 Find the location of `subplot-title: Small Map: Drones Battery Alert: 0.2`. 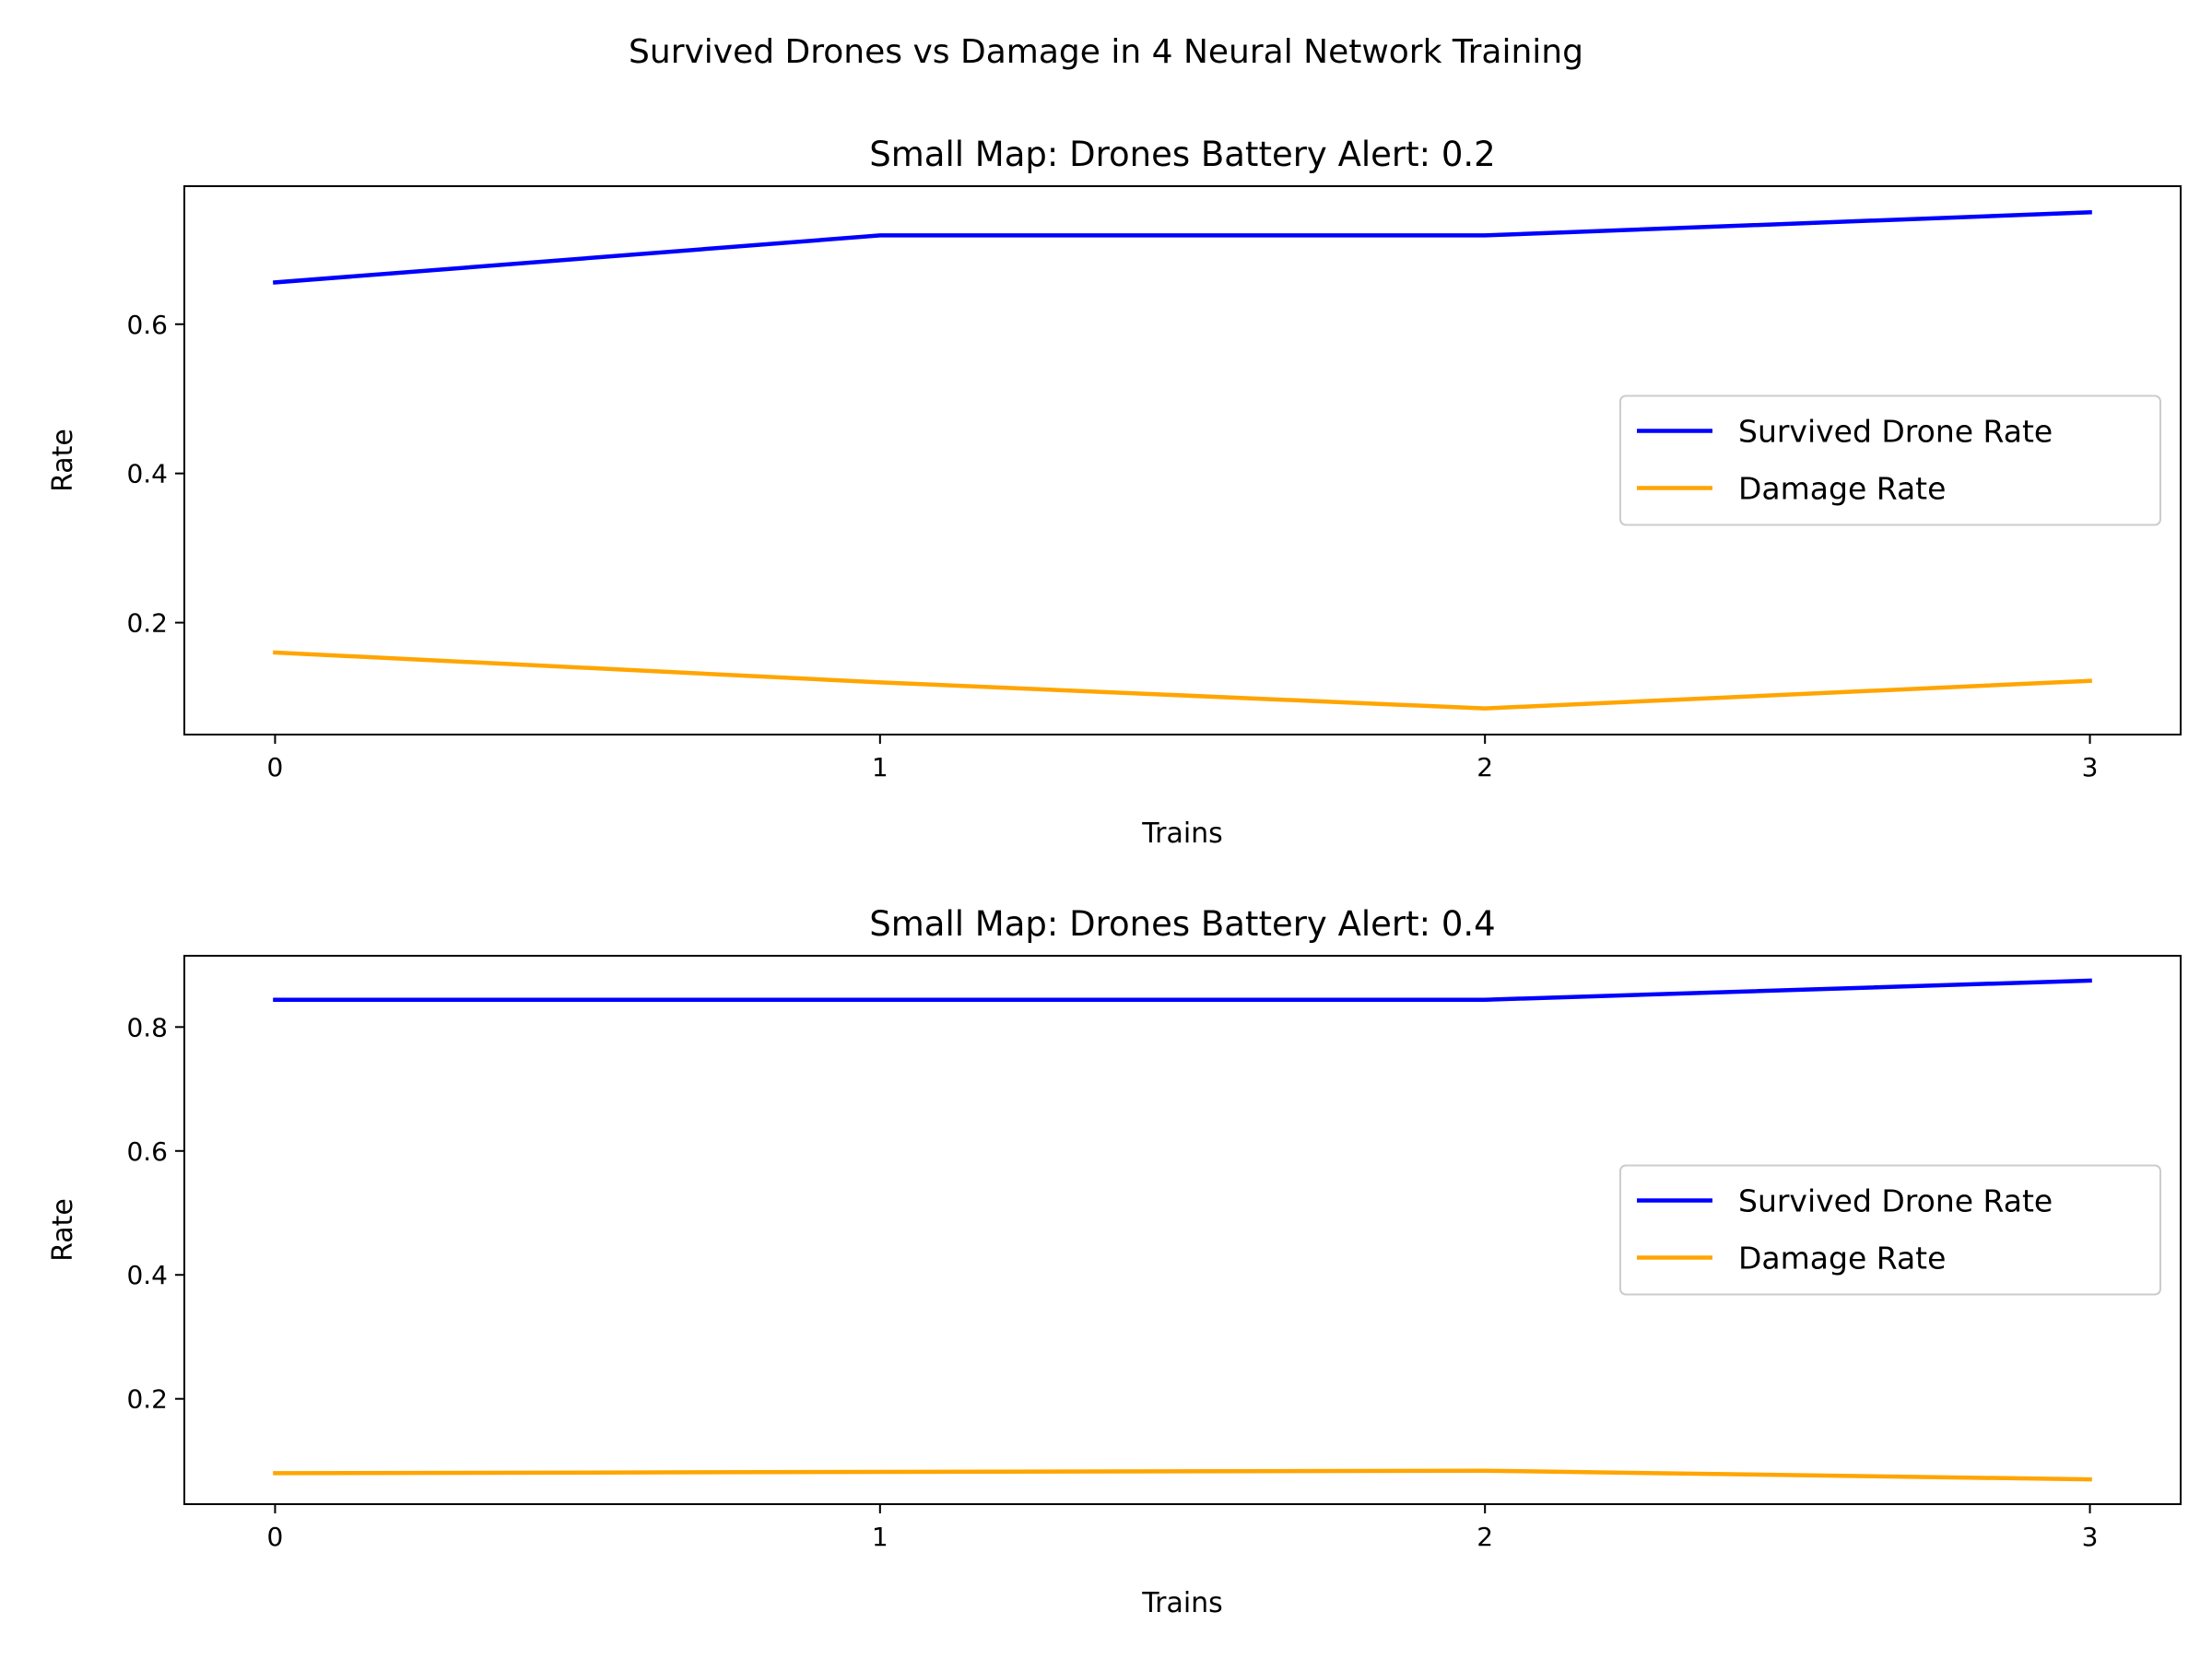

subplot-title: Small Map: Drones Battery Alert: 0.2 is located at coordinates (1182, 154).